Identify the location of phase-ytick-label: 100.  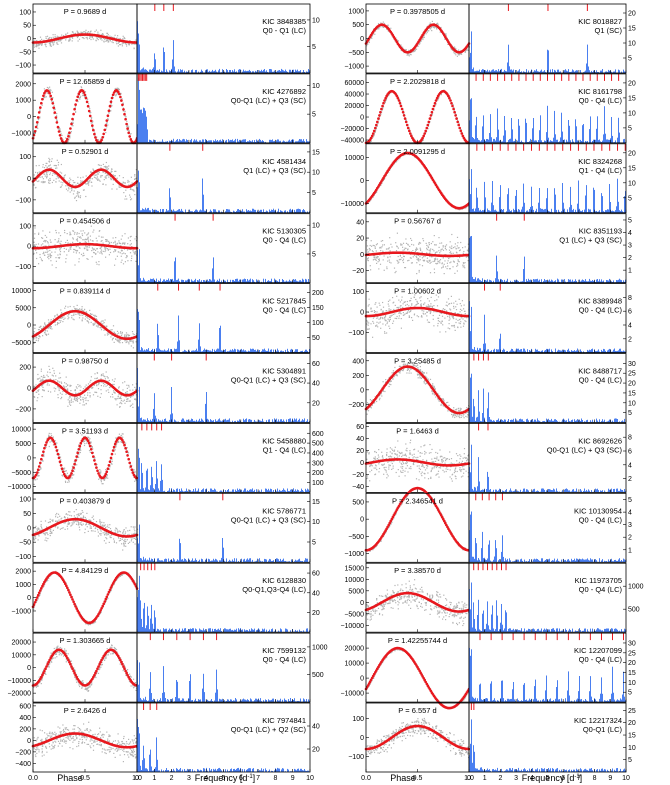
(25, 226).